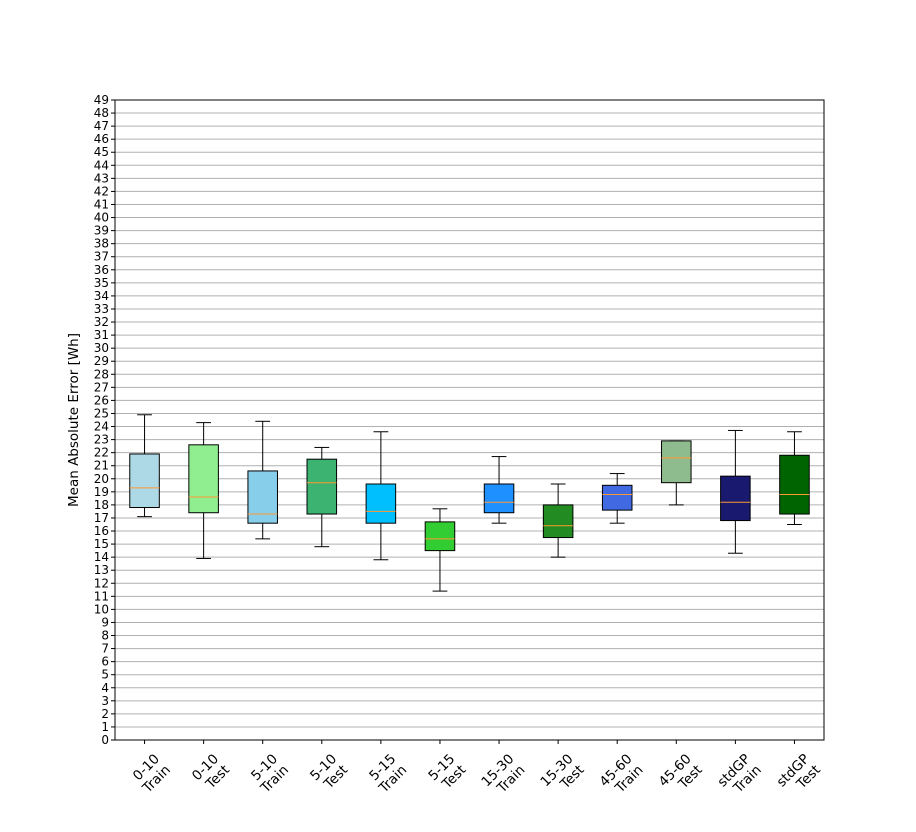 Image resolution: width=916 pixels, height=832 pixels. What do you see at coordinates (101, 374) in the screenshot?
I see `y-tick-label: 28` at bounding box center [101, 374].